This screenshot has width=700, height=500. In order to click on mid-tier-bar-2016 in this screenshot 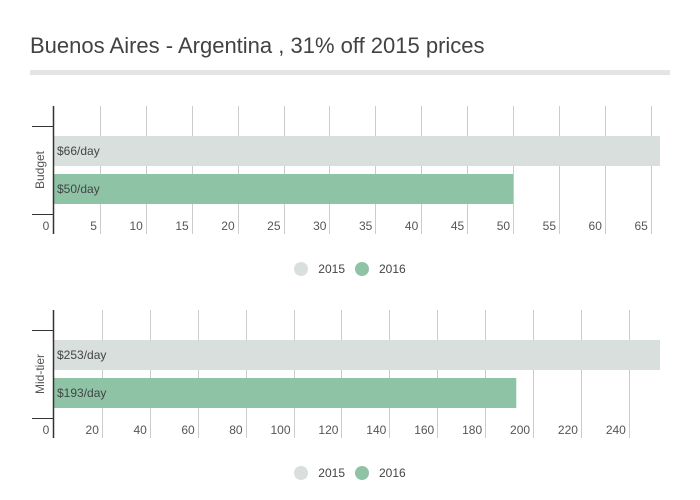, I will do `click(285, 393)`.